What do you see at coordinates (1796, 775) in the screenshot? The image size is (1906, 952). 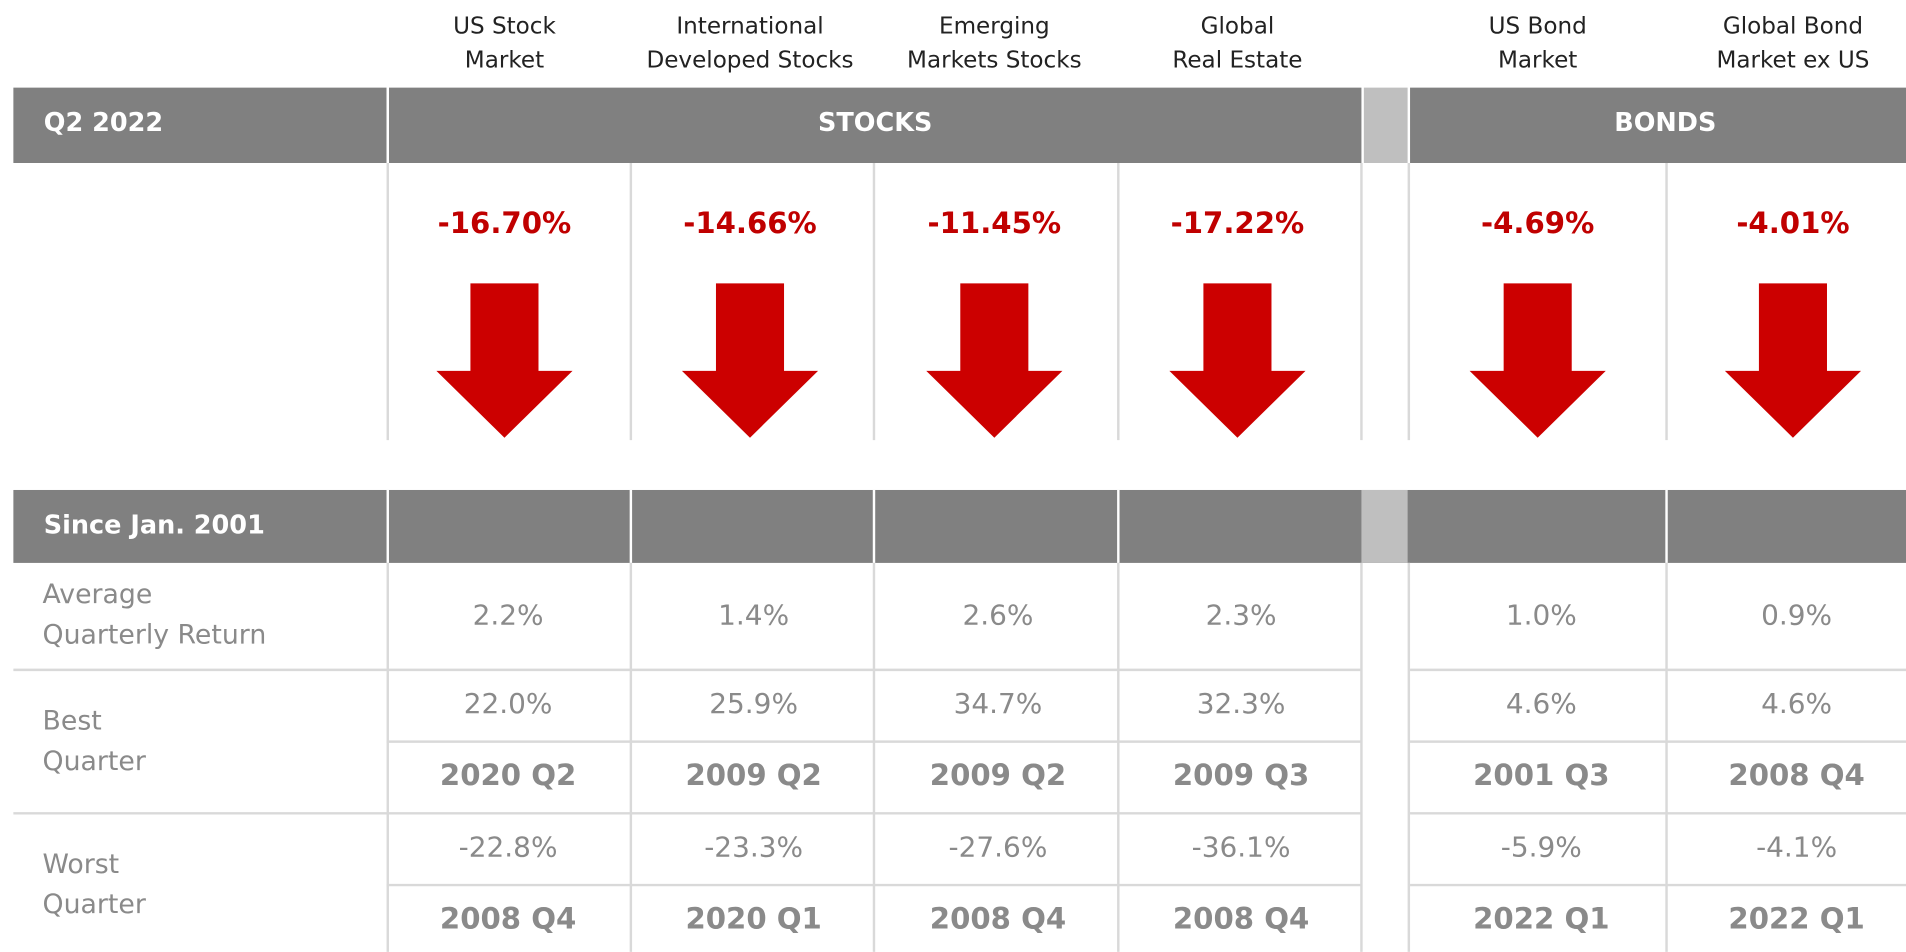 I see `best-date: 2008 Q4` at bounding box center [1796, 775].